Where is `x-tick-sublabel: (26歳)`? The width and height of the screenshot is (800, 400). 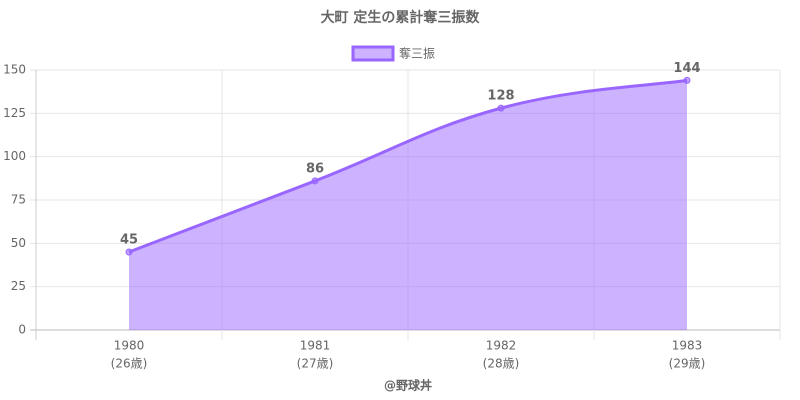 x-tick-sublabel: (26歳) is located at coordinates (129, 364).